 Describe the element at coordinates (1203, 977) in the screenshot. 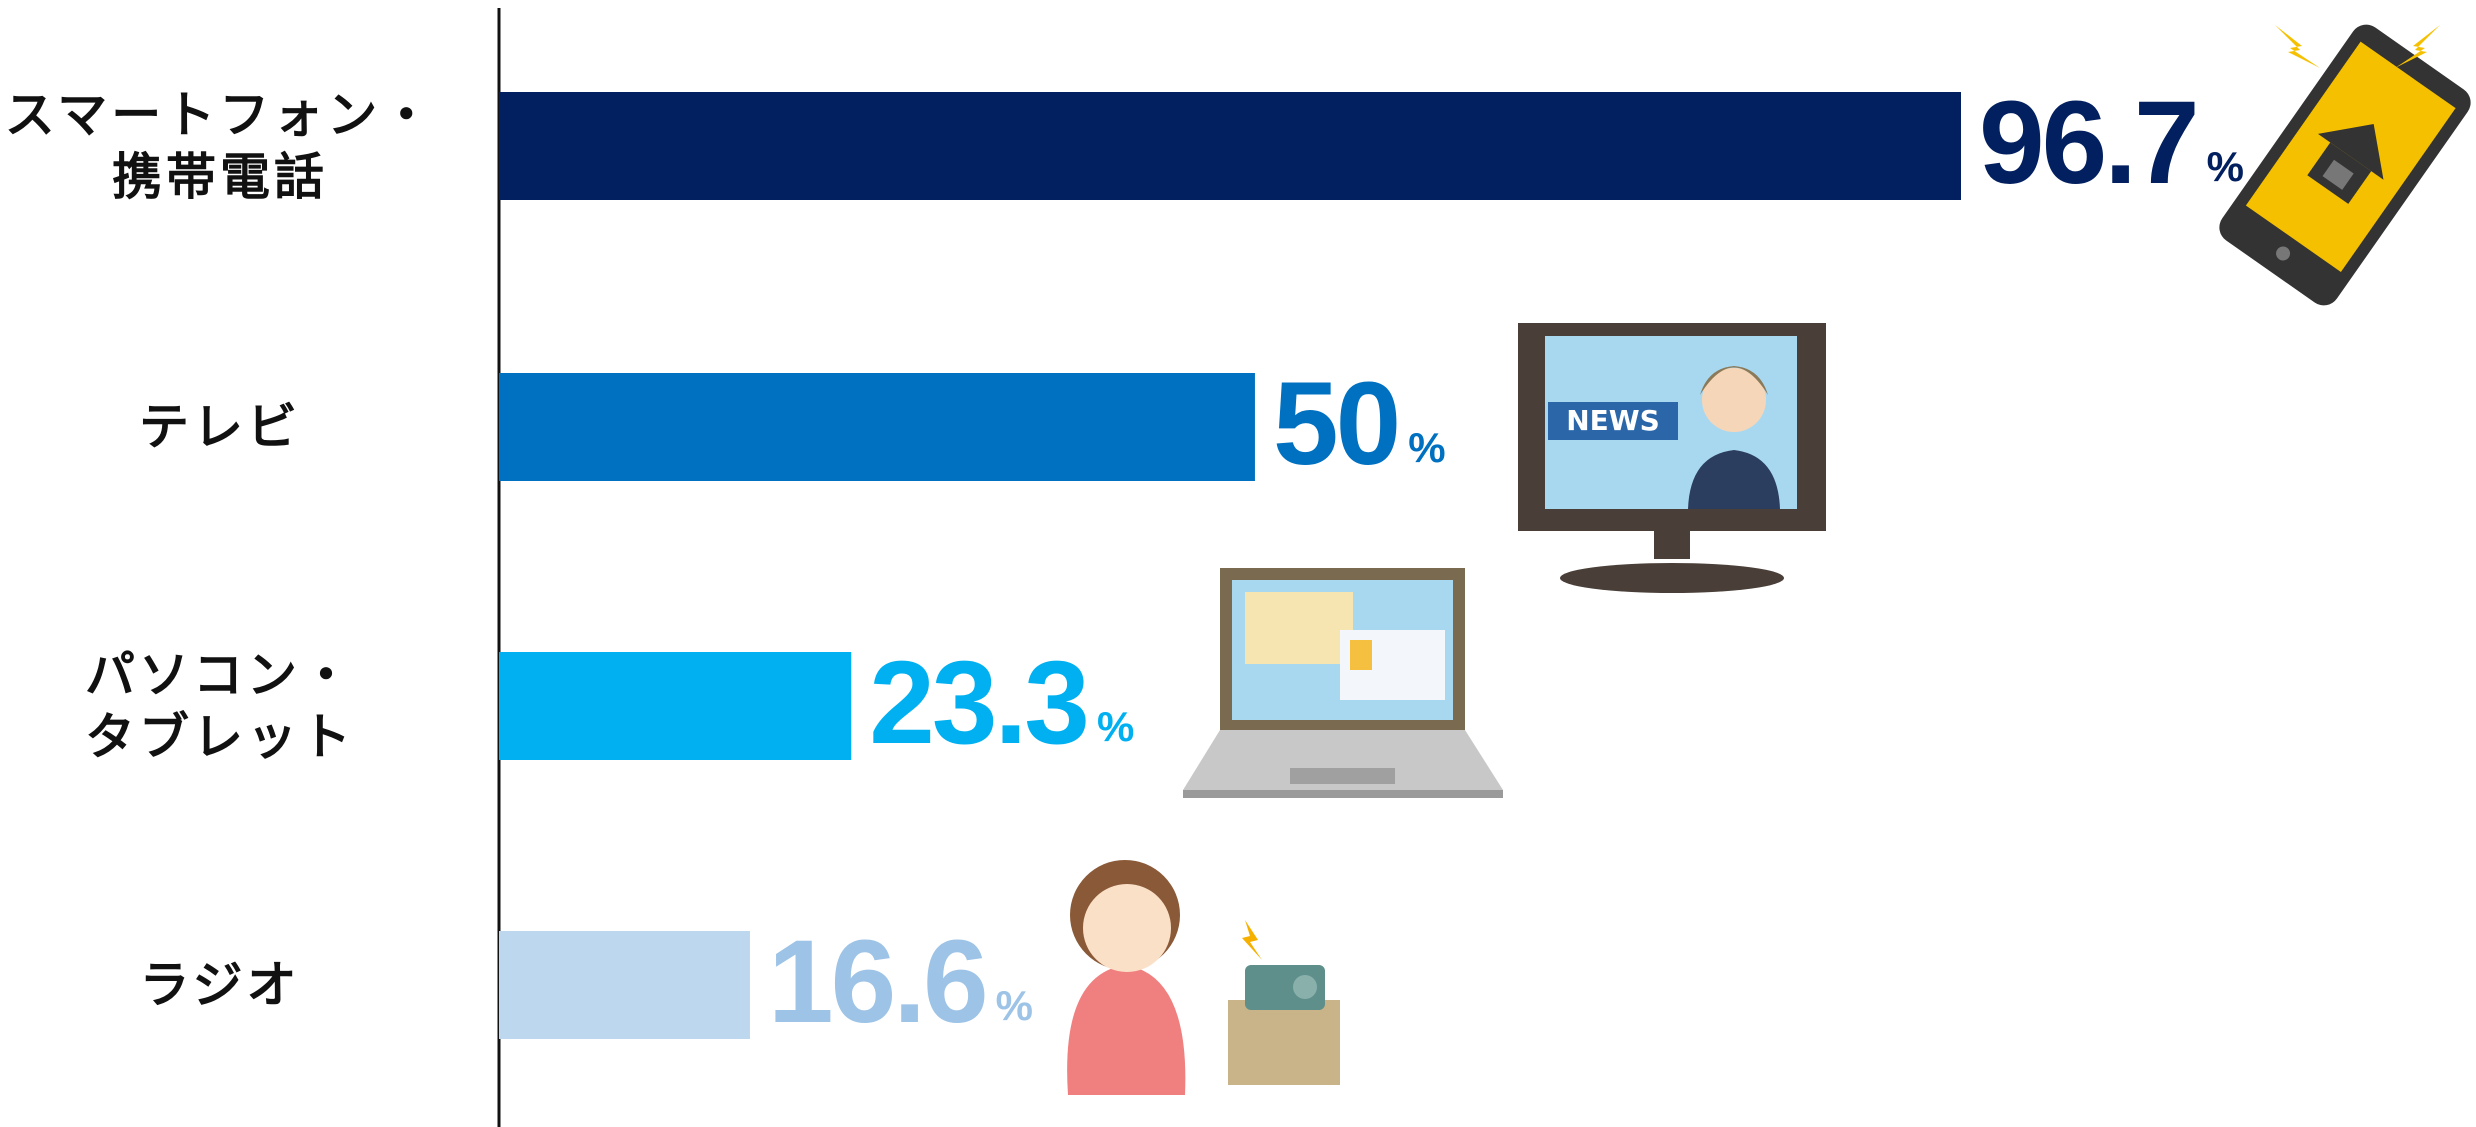

I see `radio-illustration` at that location.